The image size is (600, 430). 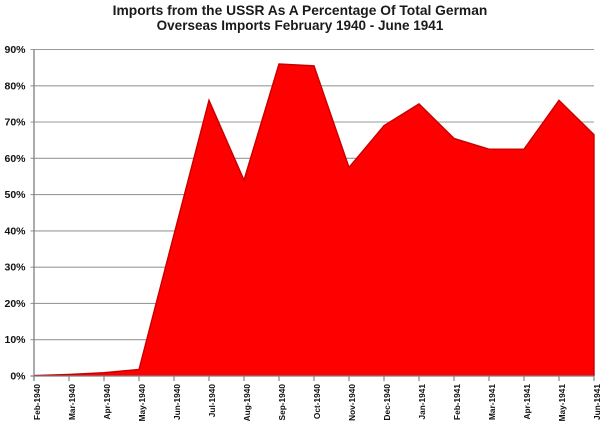 What do you see at coordinates (15, 268) in the screenshot?
I see `svg-text: 30%` at bounding box center [15, 268].